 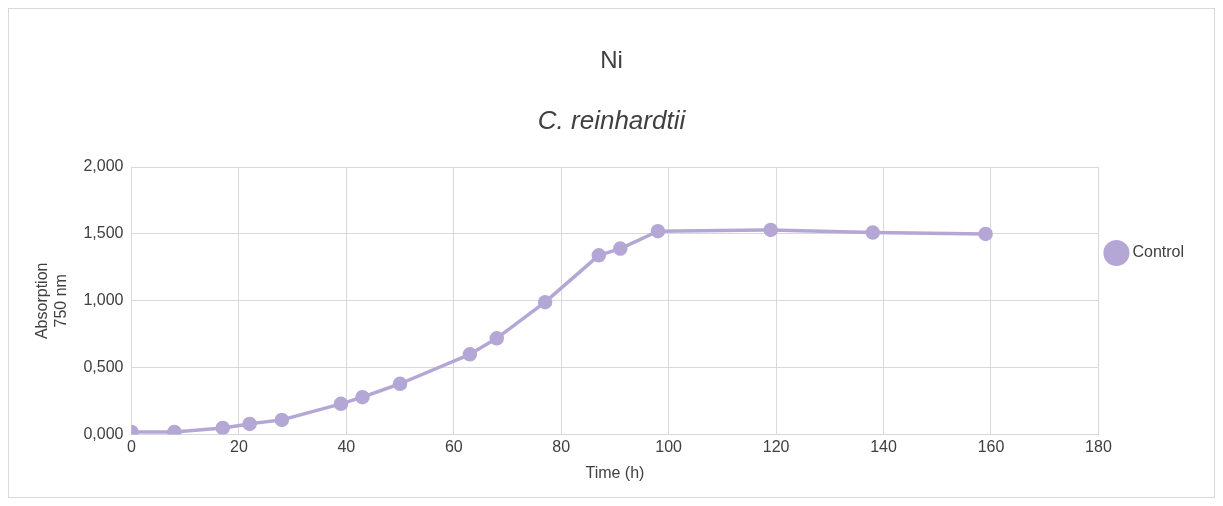 I want to click on x-tick-label: 40, so click(x=346, y=446).